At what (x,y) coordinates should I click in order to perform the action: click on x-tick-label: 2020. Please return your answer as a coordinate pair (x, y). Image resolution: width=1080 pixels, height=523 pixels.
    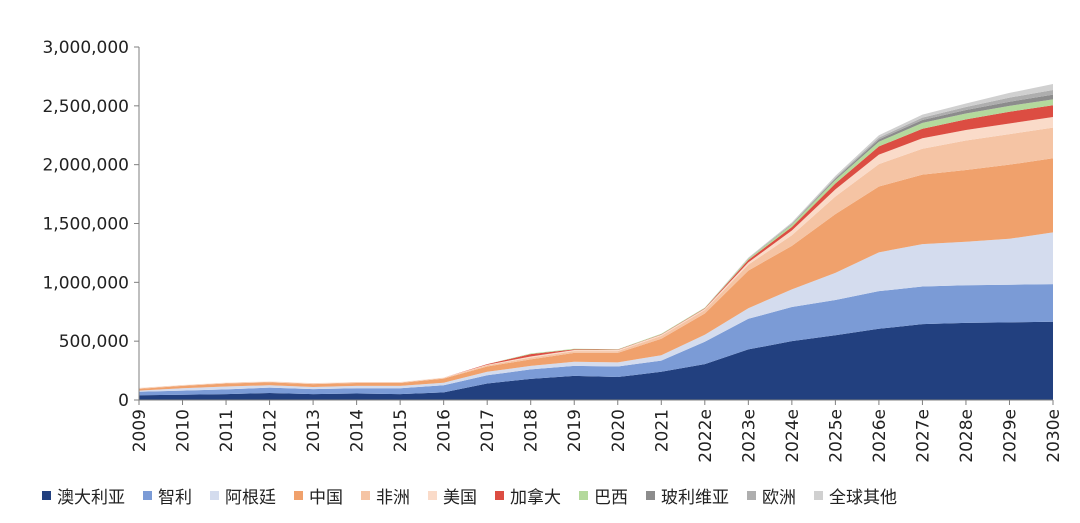
    Looking at the image, I should click on (619, 430).